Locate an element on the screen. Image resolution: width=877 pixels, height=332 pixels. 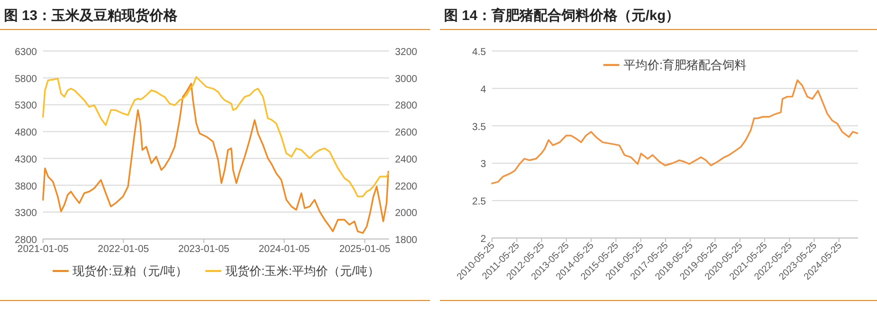
y-tick-label: 6300 is located at coordinates (26, 52).